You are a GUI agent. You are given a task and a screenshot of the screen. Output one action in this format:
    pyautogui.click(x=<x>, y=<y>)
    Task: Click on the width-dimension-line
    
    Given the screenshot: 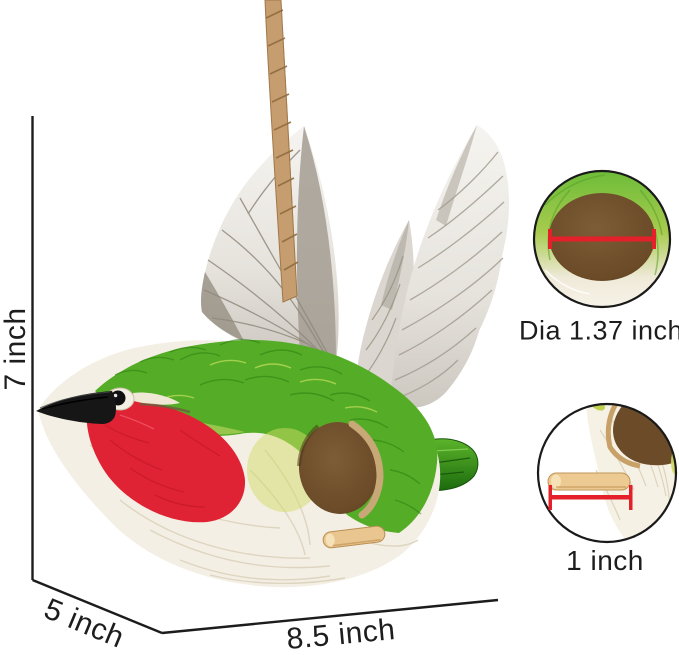 What is the action you would take?
    pyautogui.click(x=330, y=616)
    